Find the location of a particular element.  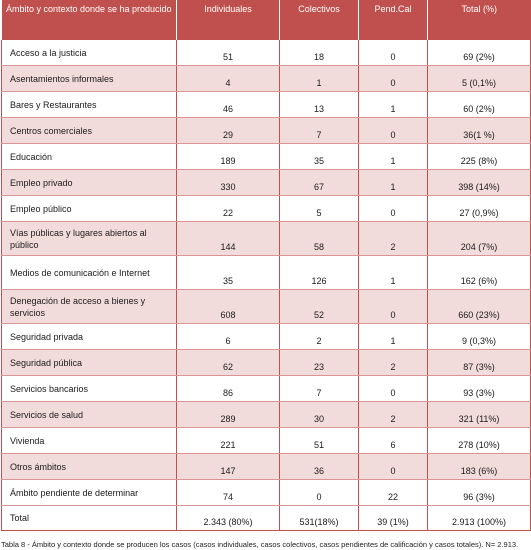

cell-individuales: 86 is located at coordinates (228, 388).